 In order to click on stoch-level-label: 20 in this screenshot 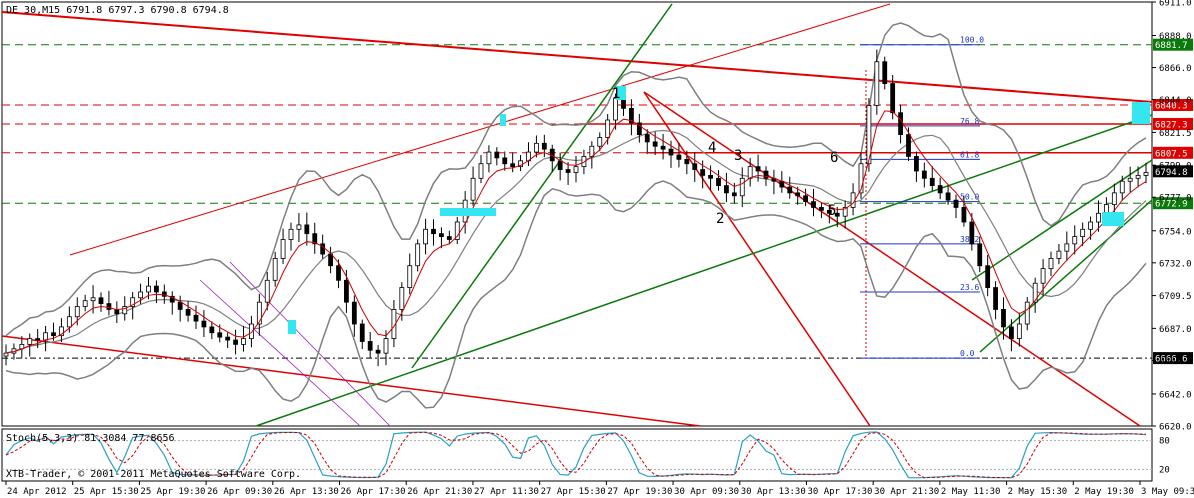, I will do `click(1164, 470)`.